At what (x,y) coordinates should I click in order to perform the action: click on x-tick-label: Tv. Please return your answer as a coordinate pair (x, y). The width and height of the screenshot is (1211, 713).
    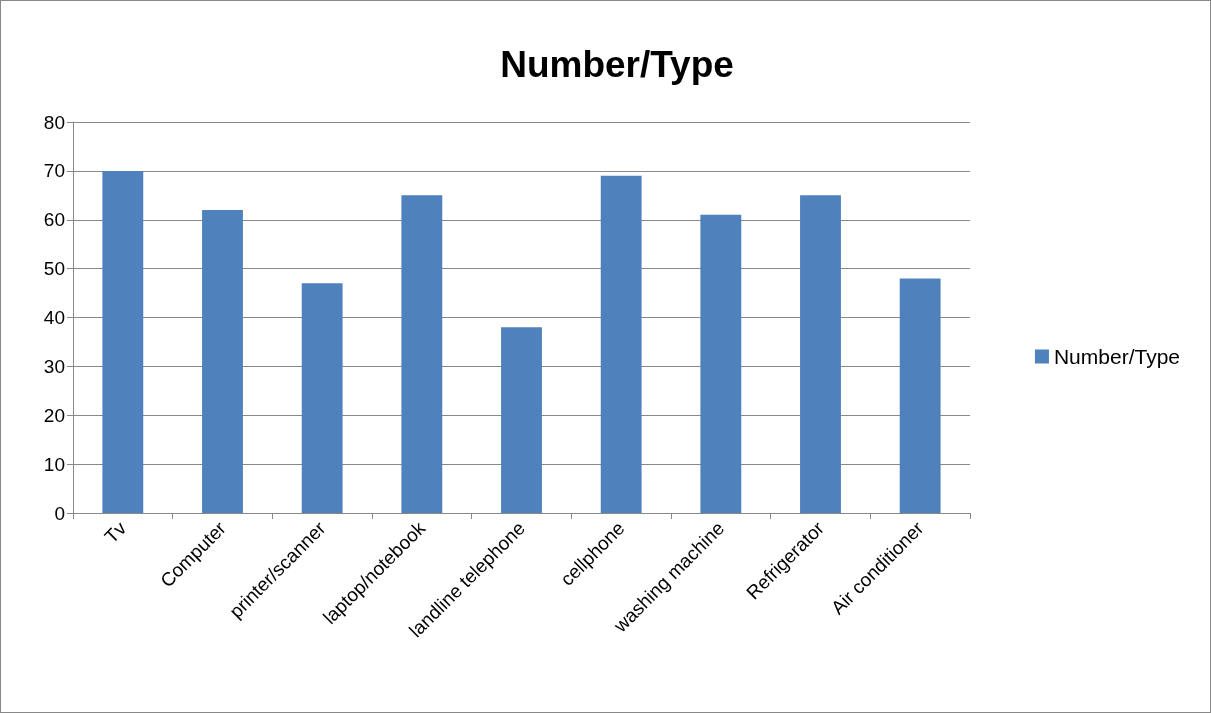
    Looking at the image, I should click on (115, 532).